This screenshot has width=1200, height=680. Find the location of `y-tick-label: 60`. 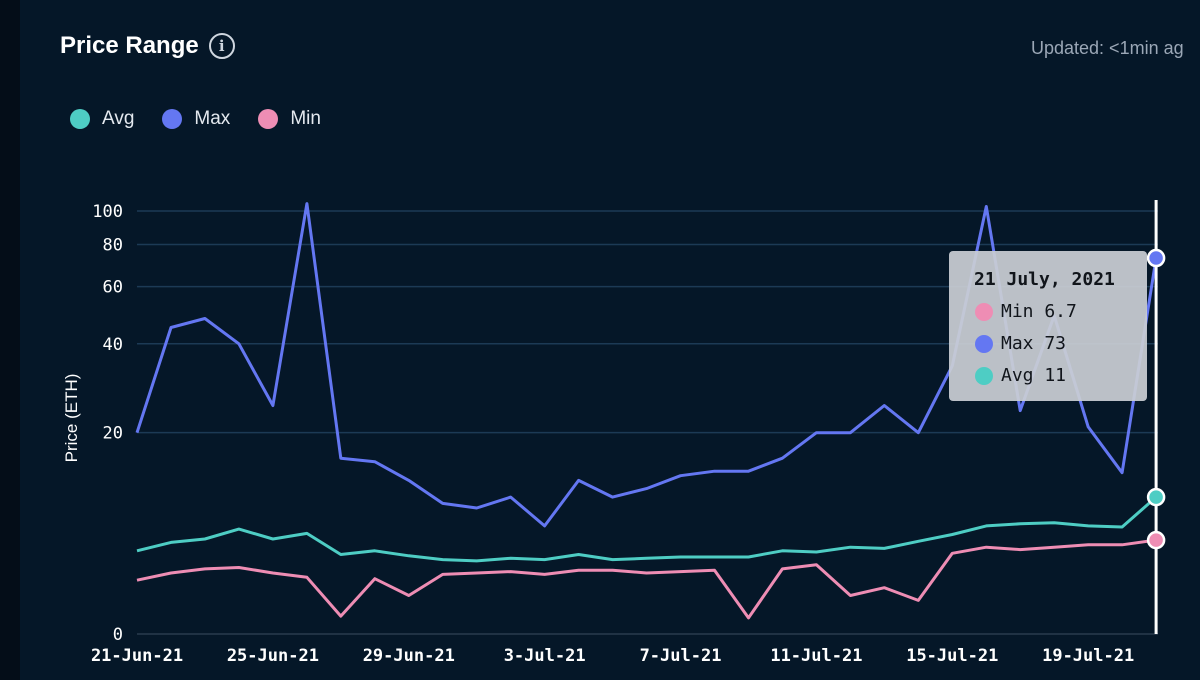

y-tick-label: 60 is located at coordinates (113, 288).